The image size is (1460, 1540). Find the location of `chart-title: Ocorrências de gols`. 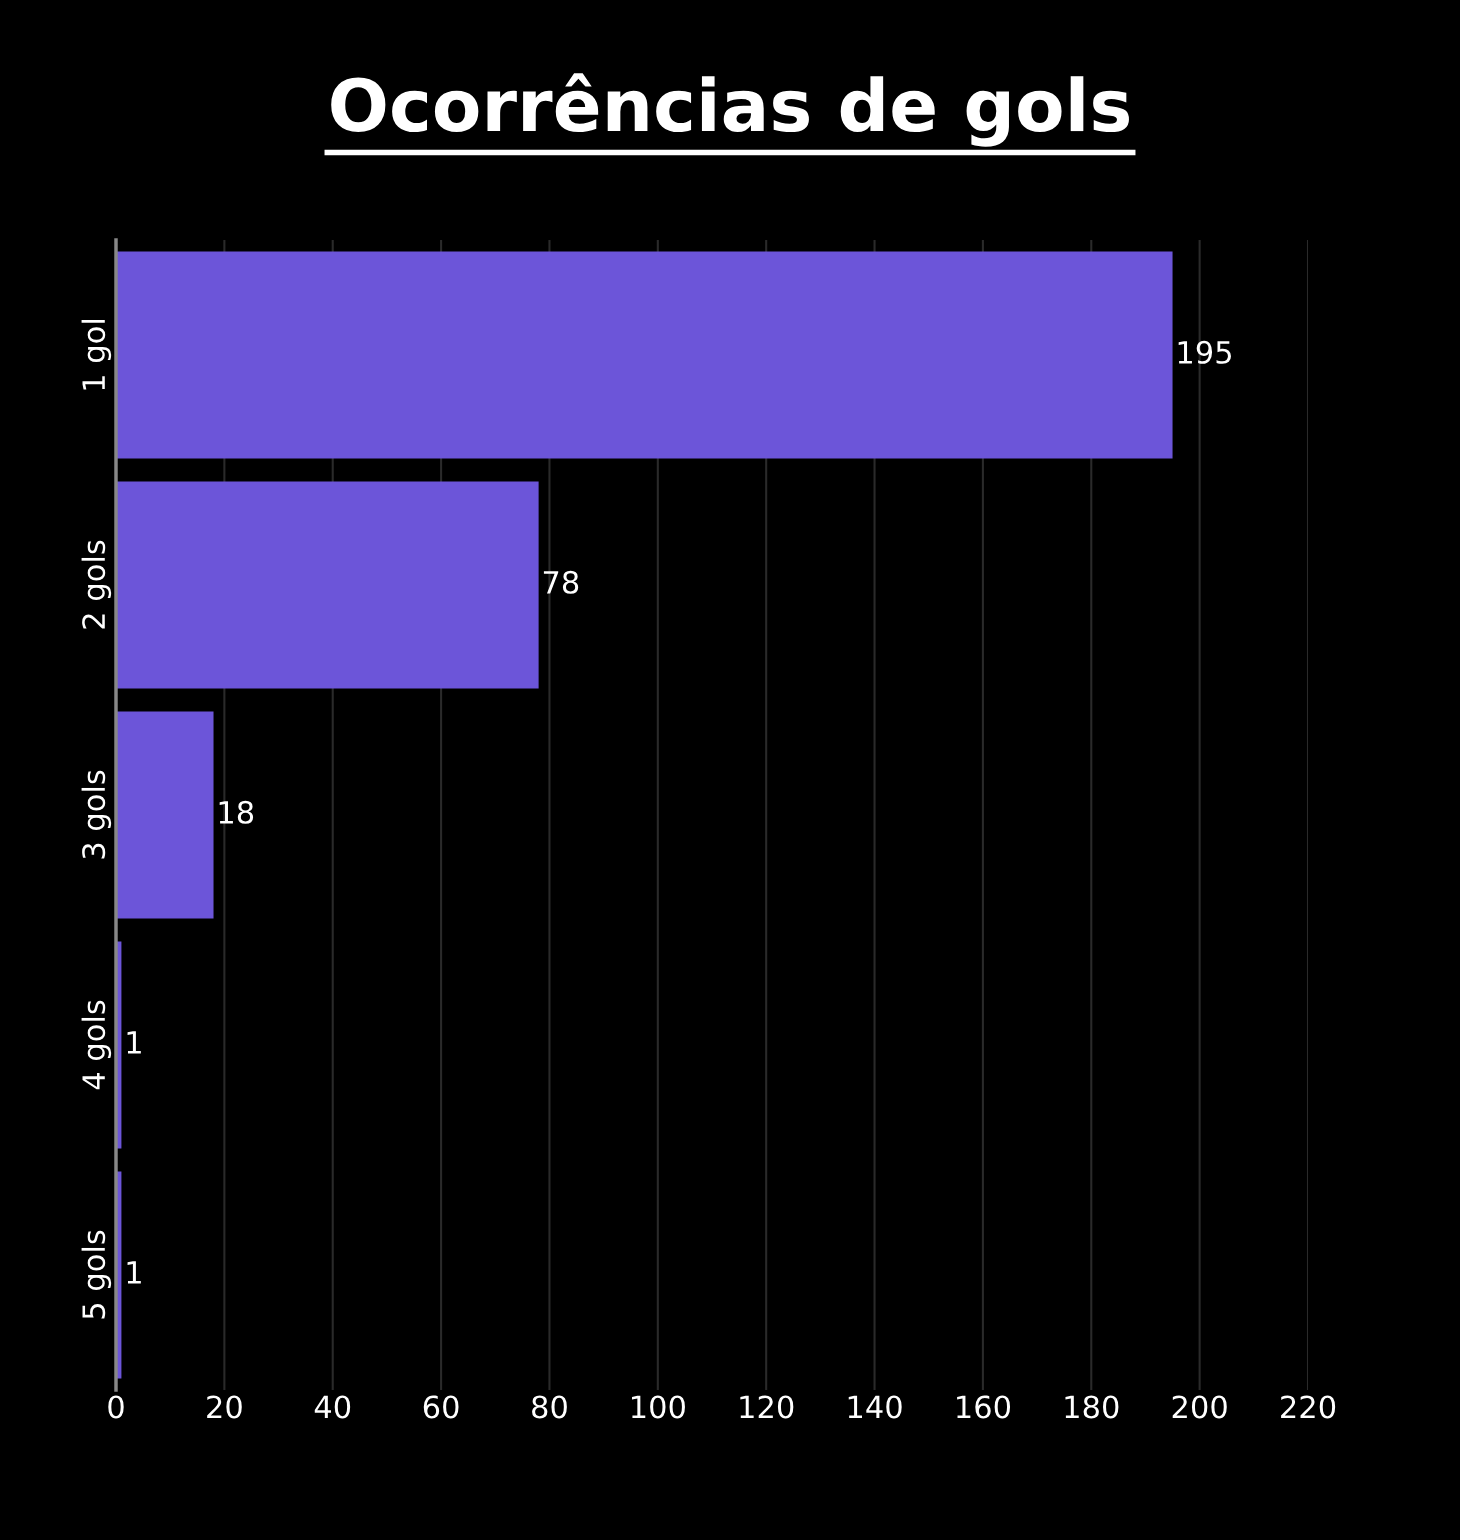

chart-title: Ocorrências de gols is located at coordinates (730, 110).